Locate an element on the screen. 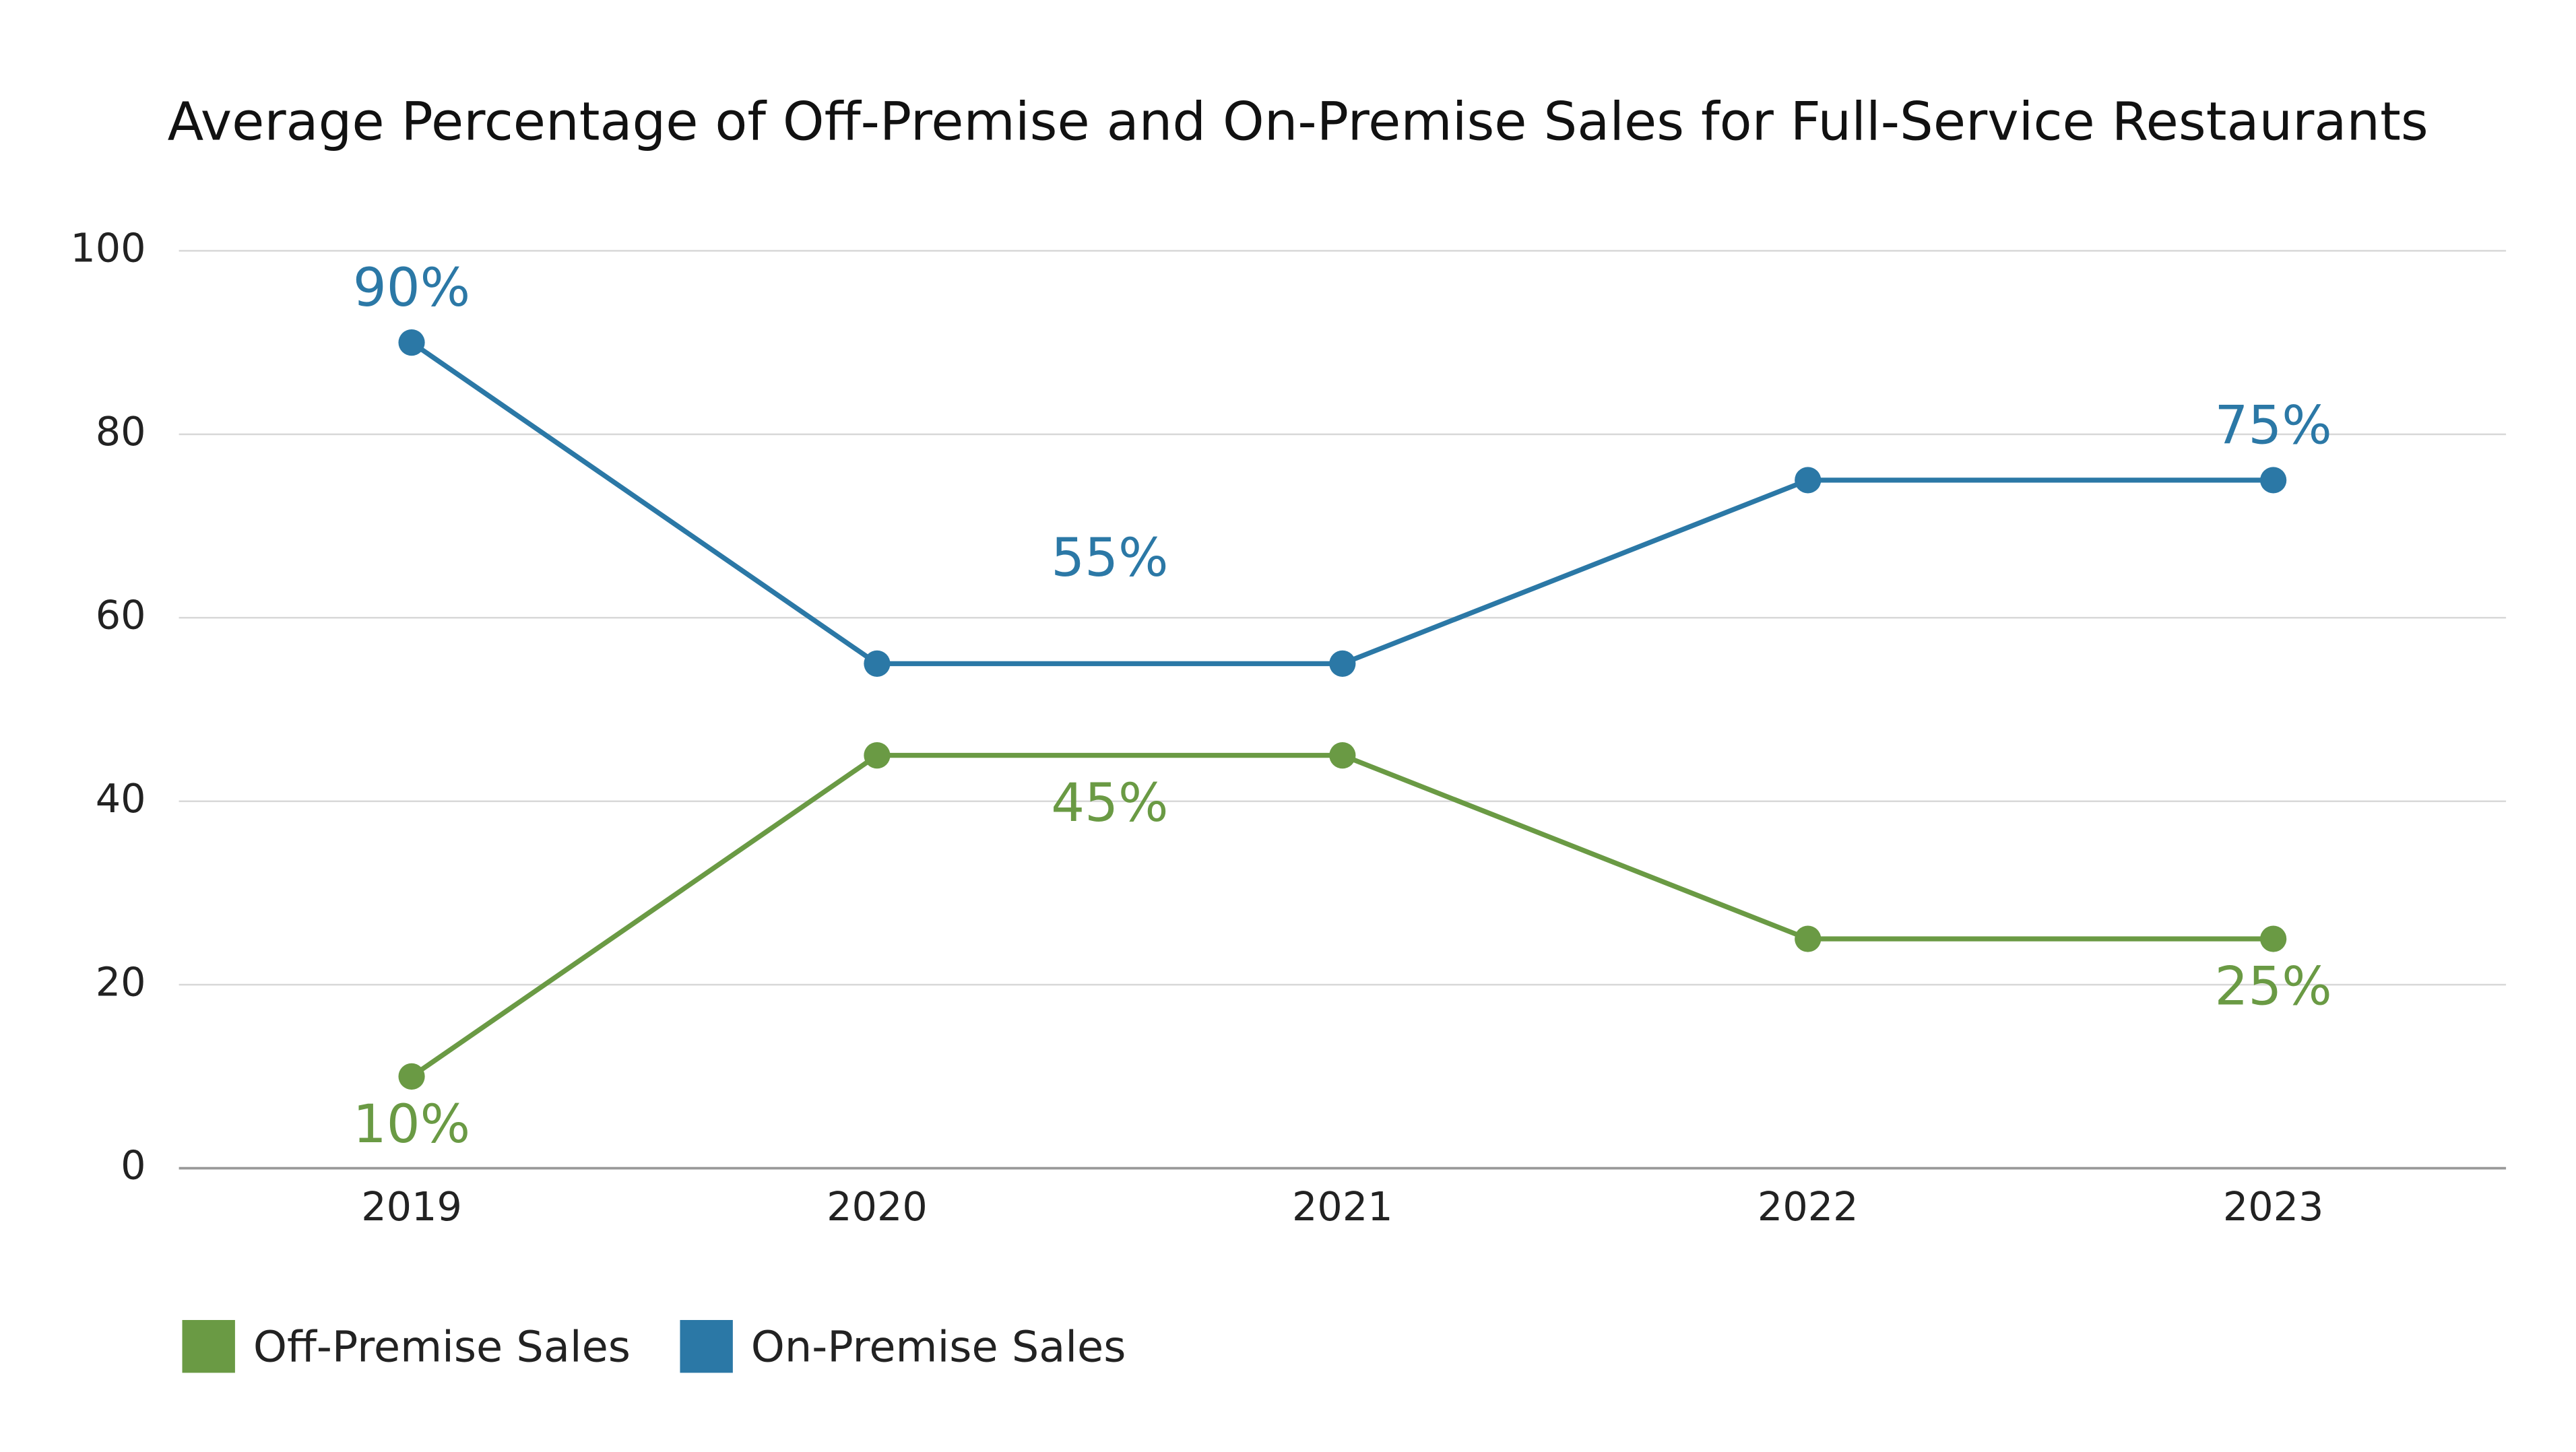 This screenshot has width=2576, height=1452. legend-label: Off-Premise Sales is located at coordinates (442, 1348).